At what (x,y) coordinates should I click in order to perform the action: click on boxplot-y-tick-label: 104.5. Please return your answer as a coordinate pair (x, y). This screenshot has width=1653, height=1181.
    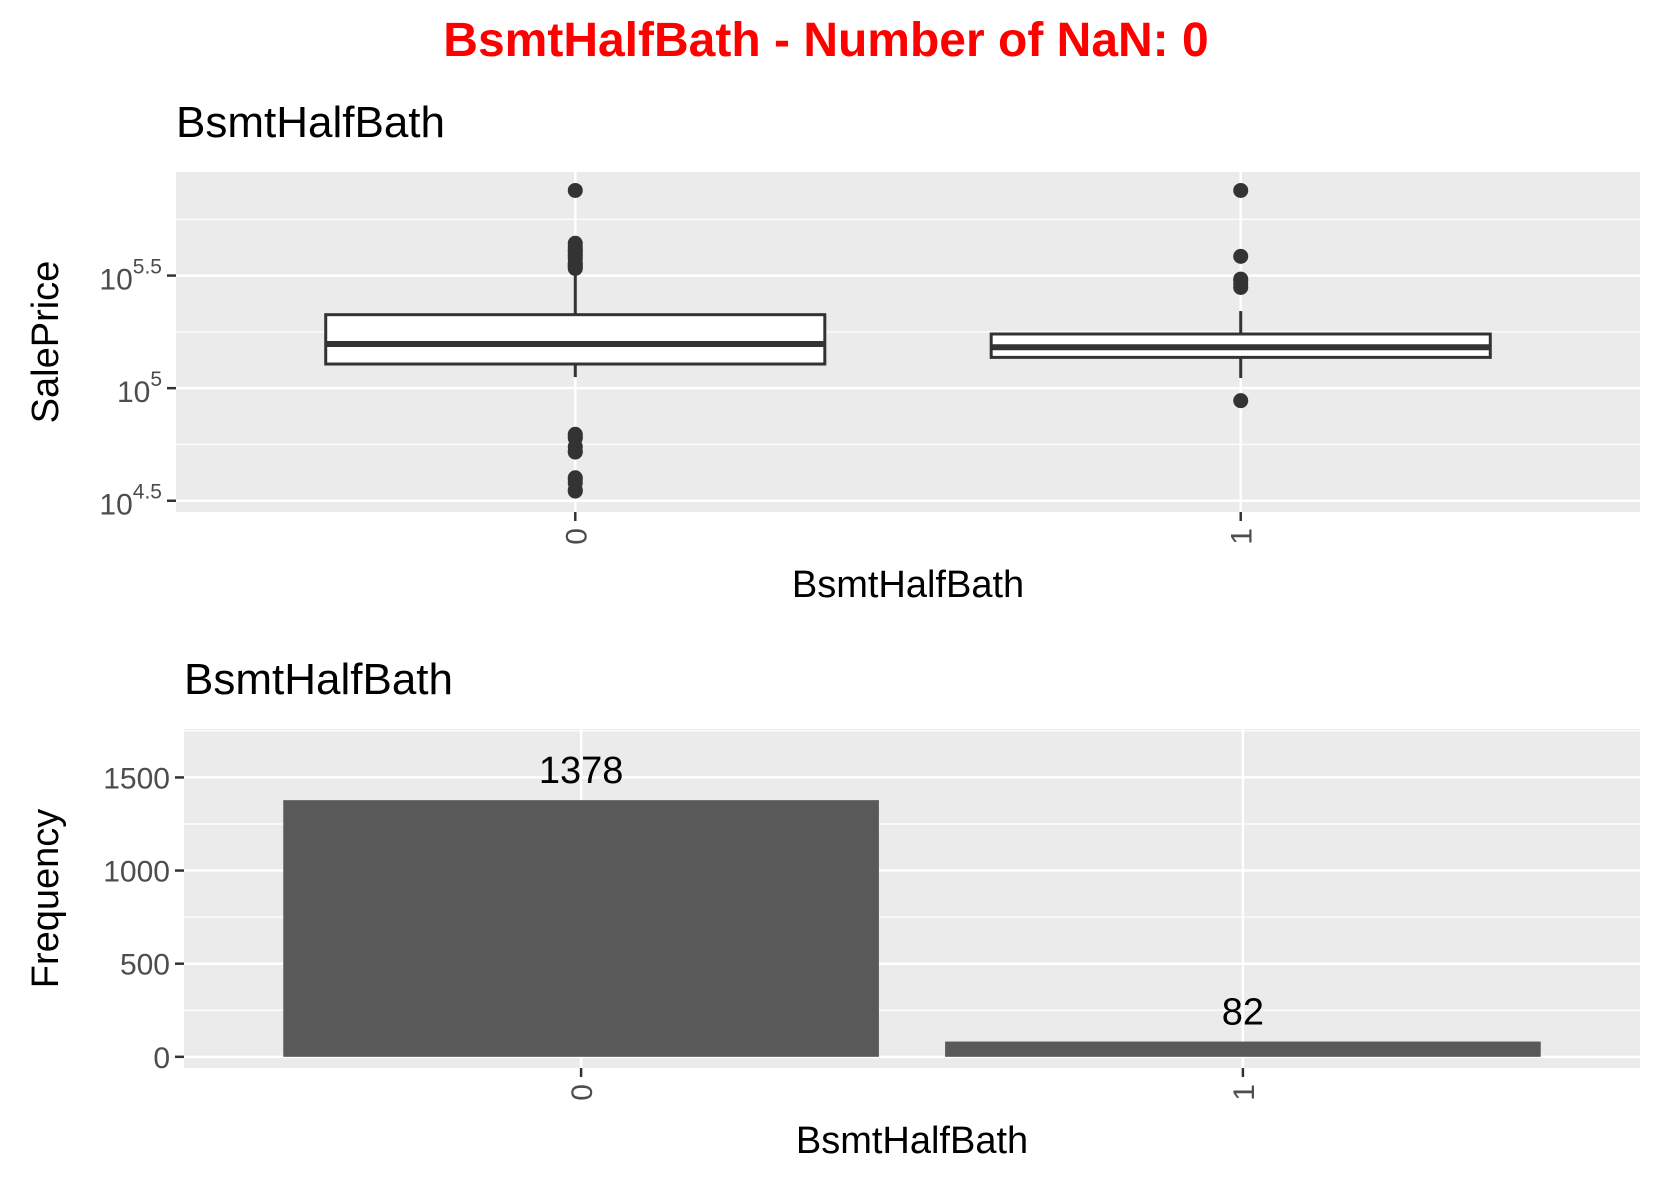
    Looking at the image, I should click on (130, 501).